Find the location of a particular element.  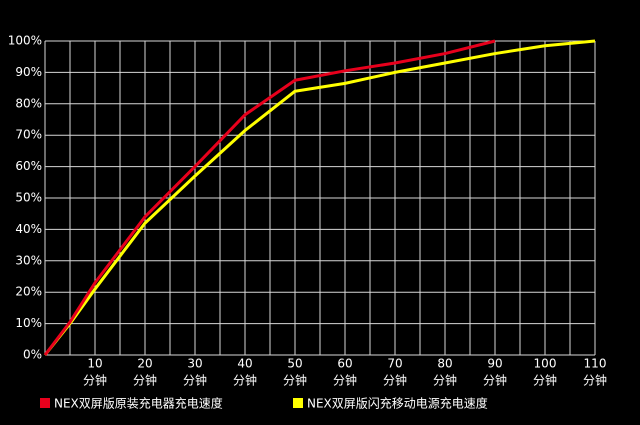

x-tick-label: 90 is located at coordinates (494, 364).